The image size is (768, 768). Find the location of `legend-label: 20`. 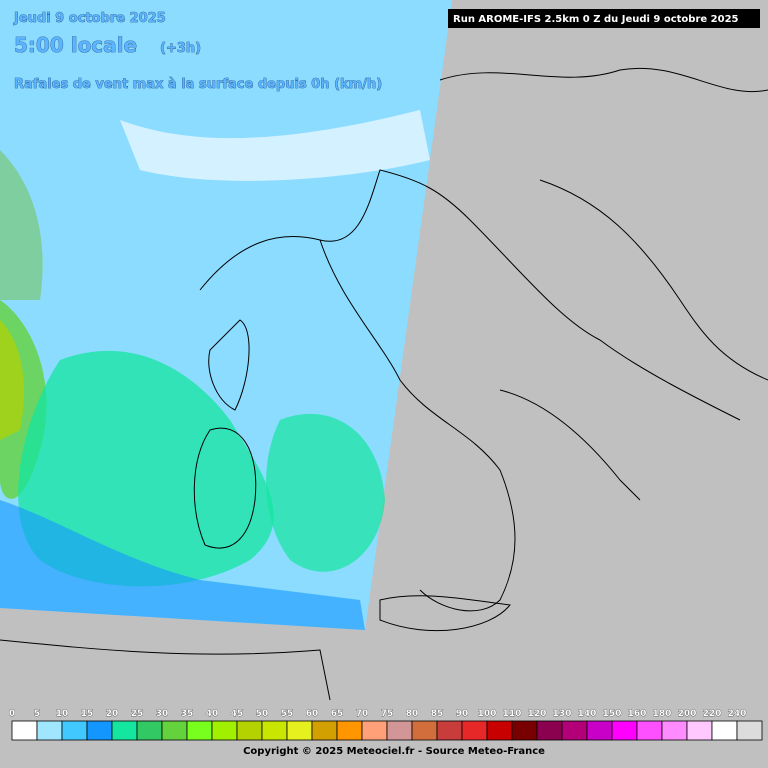

legend-label: 20 is located at coordinates (112, 714).